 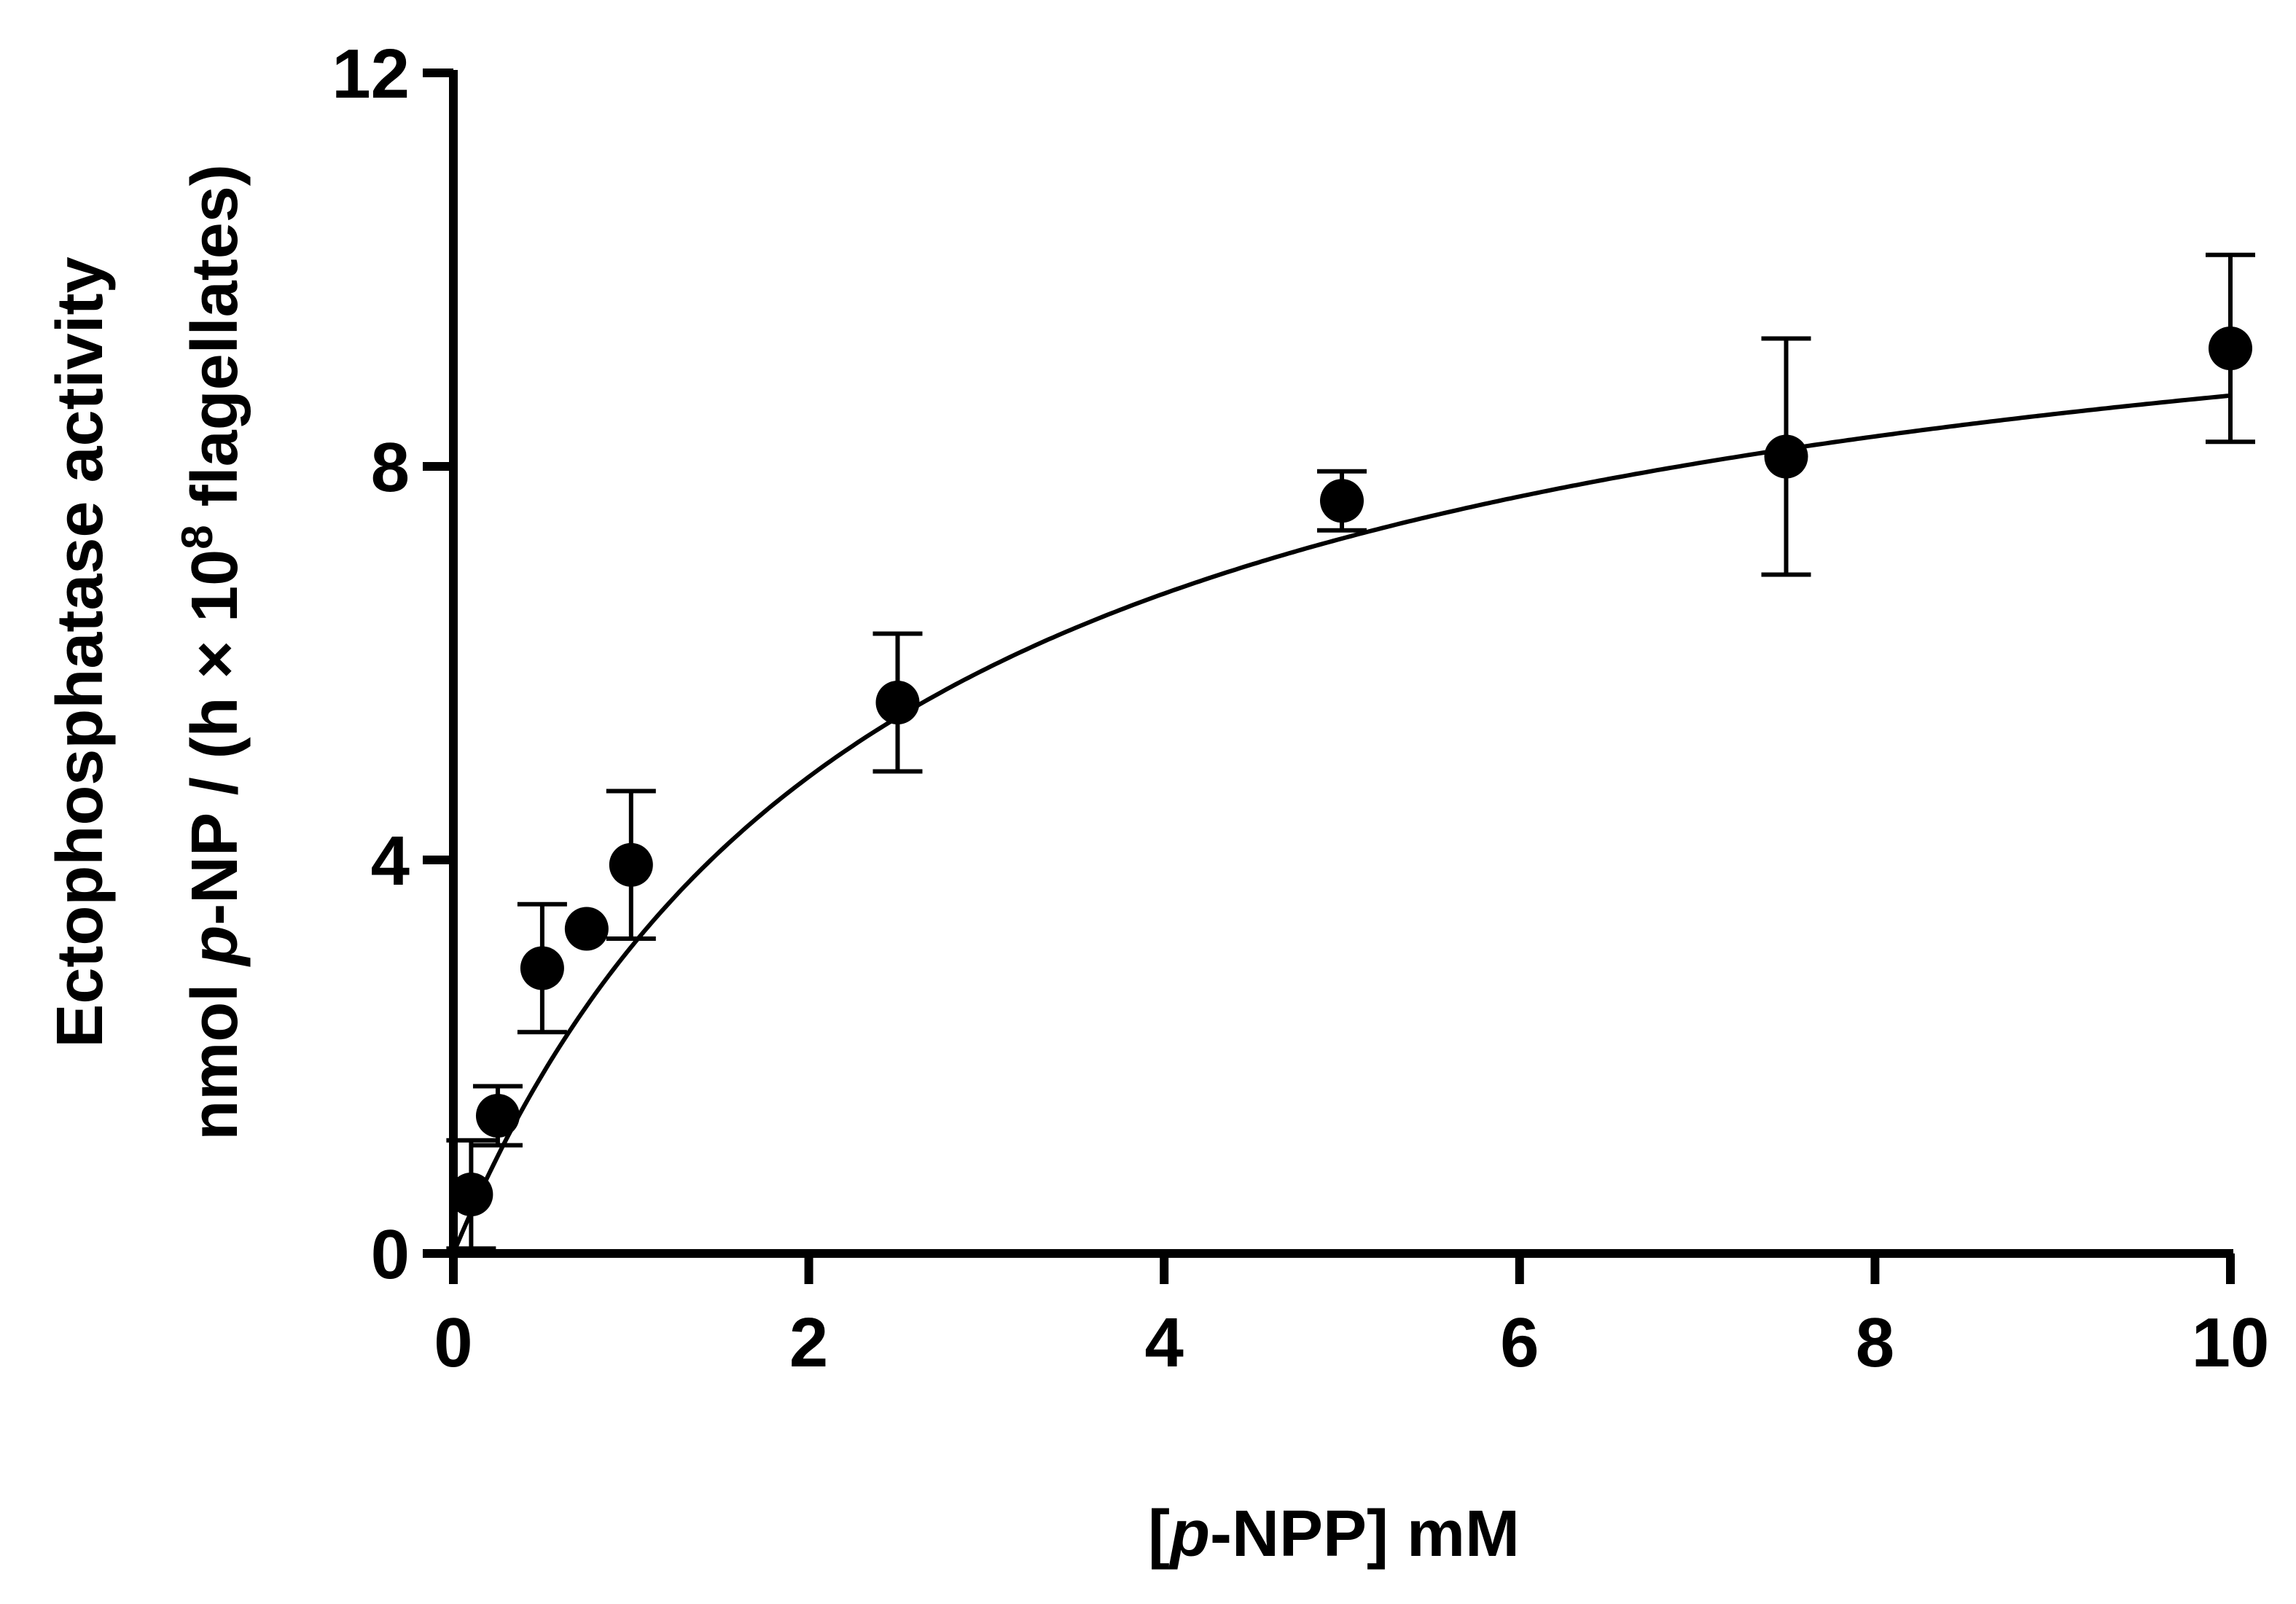 What do you see at coordinates (212, 652) in the screenshot?
I see `y-axis-title-line2: nmol p-NP / (h × 108 flagellates)` at bounding box center [212, 652].